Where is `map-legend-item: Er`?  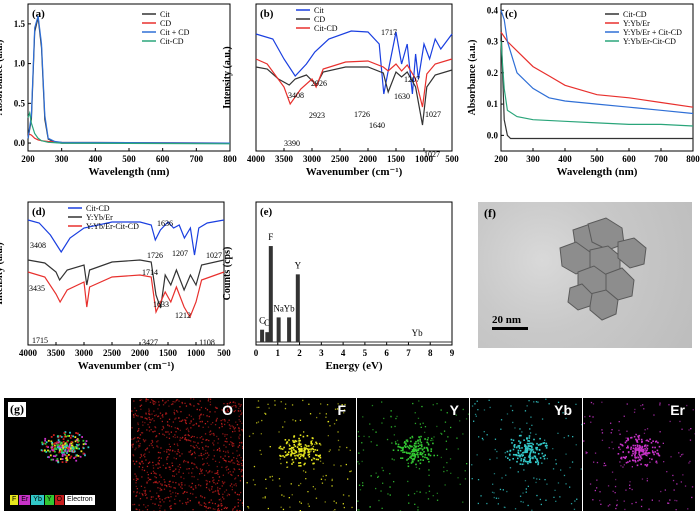 map-legend-item: Er is located at coordinates (25, 500).